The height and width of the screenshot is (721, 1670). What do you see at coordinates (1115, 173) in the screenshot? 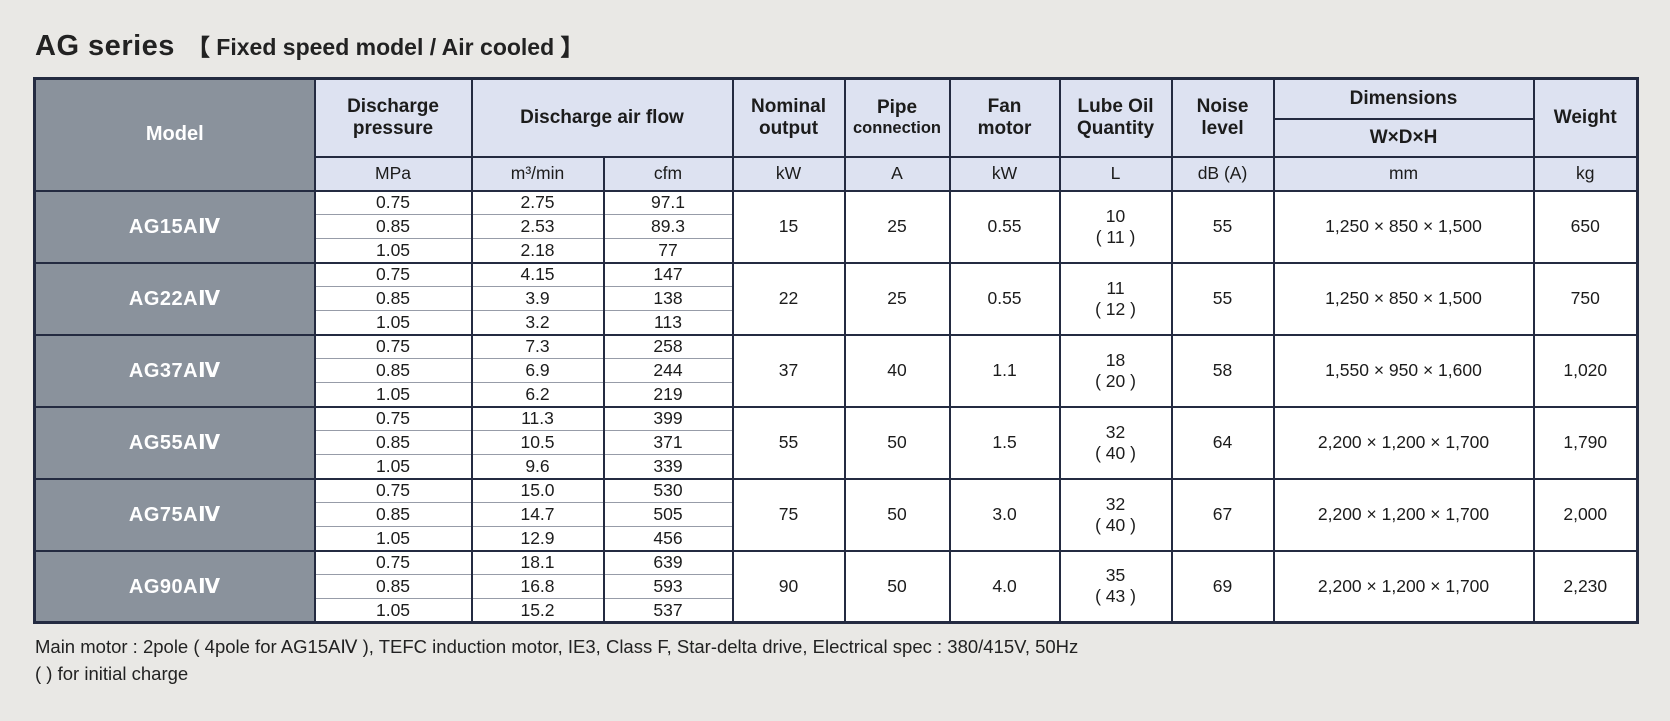
I see `unit-l: L` at bounding box center [1115, 173].